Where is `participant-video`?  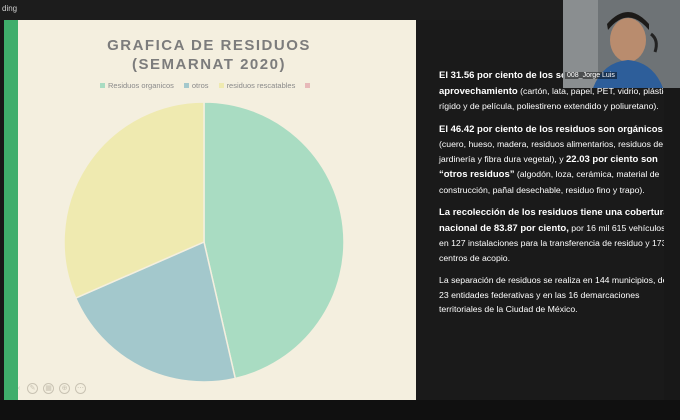
participant-video is located at coordinates (621, 44).